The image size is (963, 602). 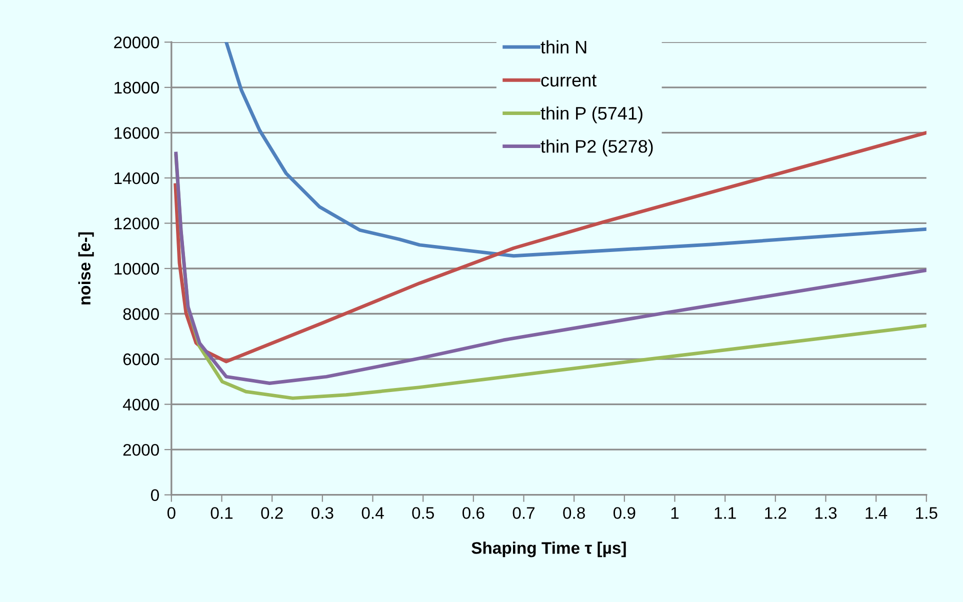 I want to click on y-tick-label: 10000, so click(x=136, y=268).